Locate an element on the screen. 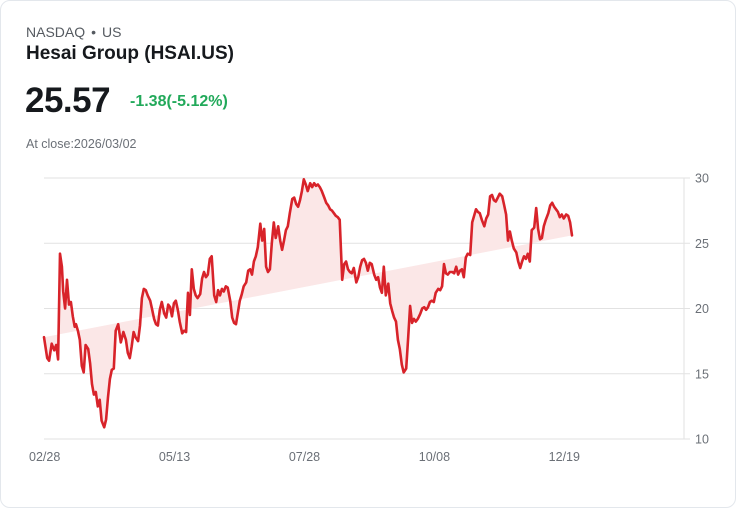  price-change: -1.38(-5.12%) is located at coordinates (179, 101).